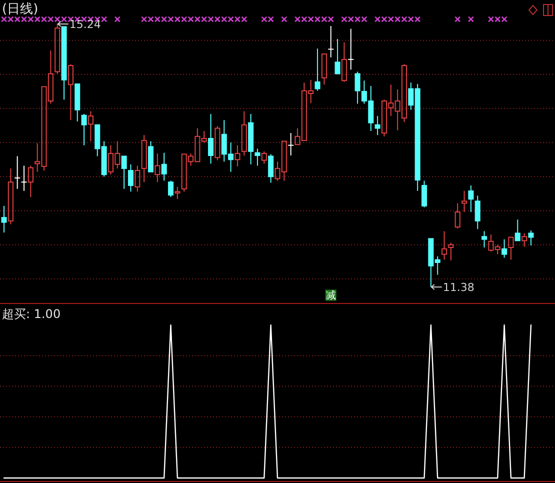 The width and height of the screenshot is (555, 483). Describe the element at coordinates (85, 24) in the screenshot. I see `annotation: 15.24` at that location.